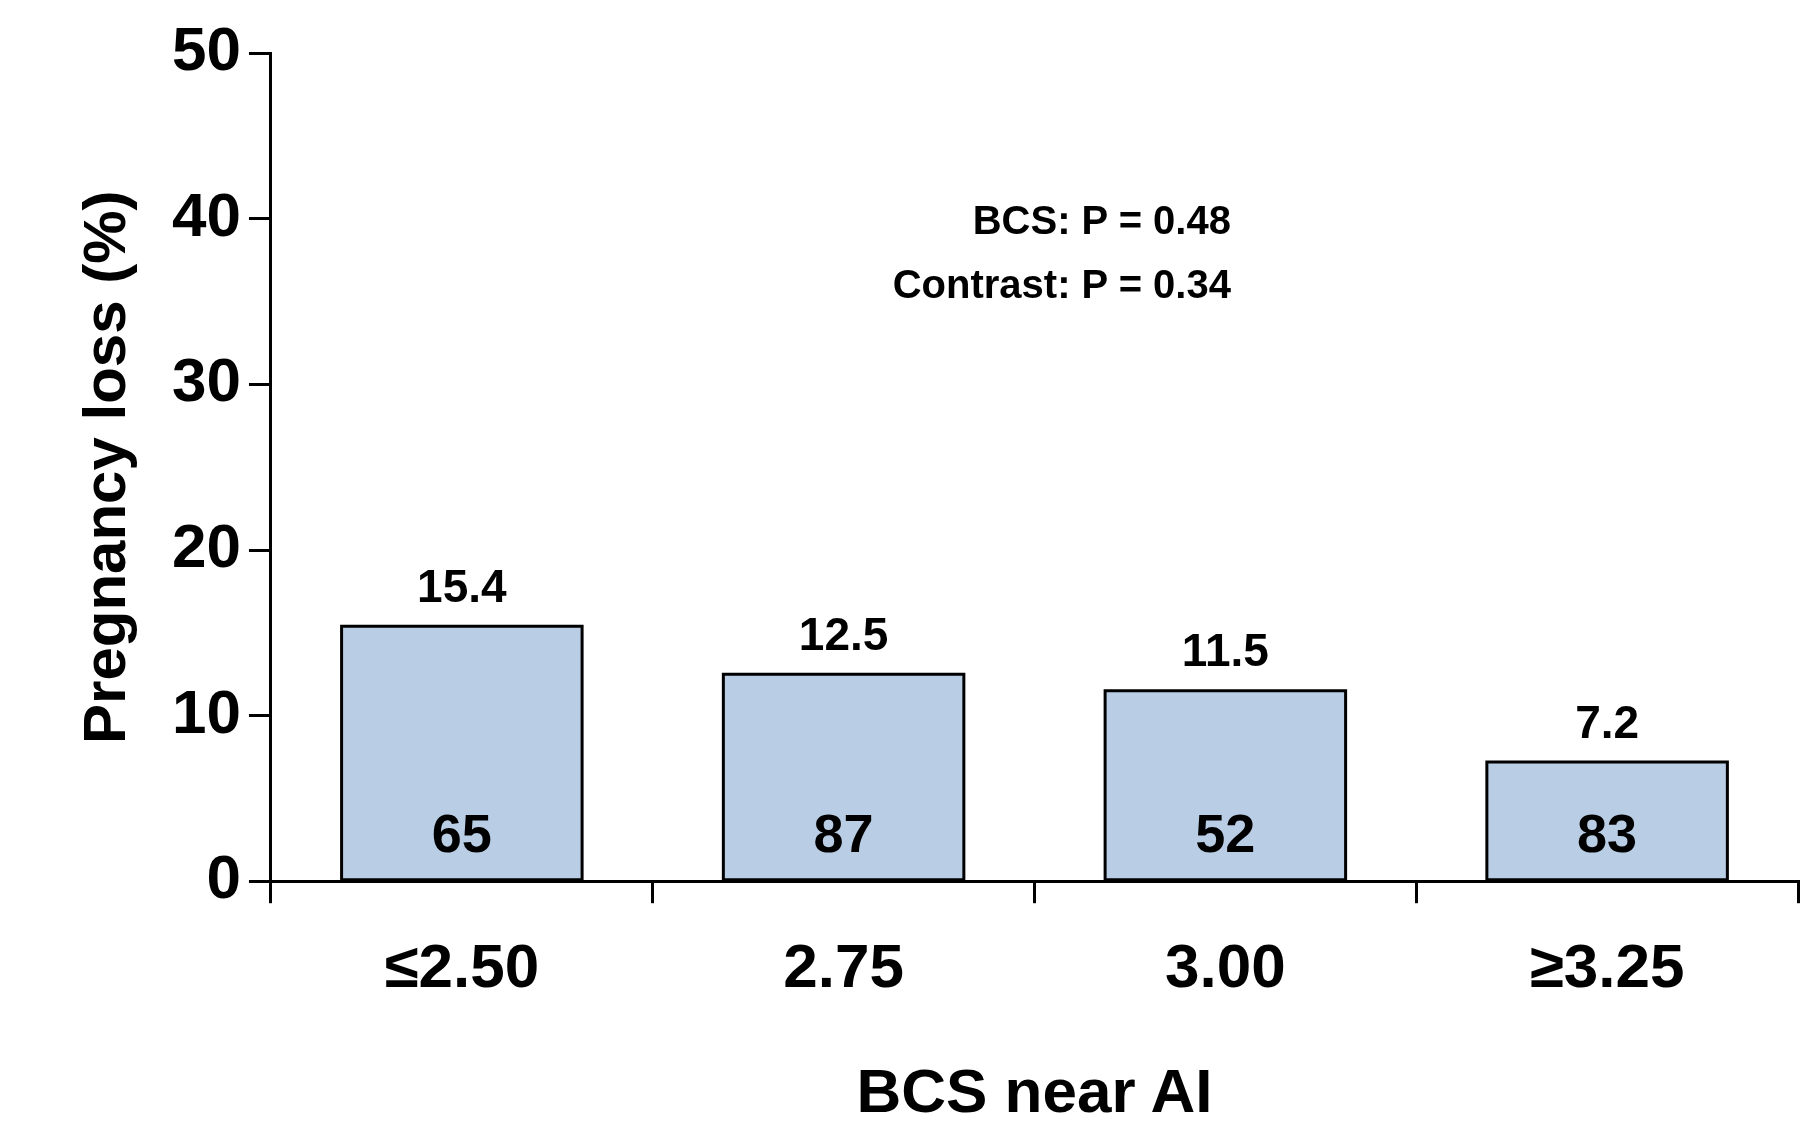  I want to click on y-tick-label: 0, so click(223, 877).